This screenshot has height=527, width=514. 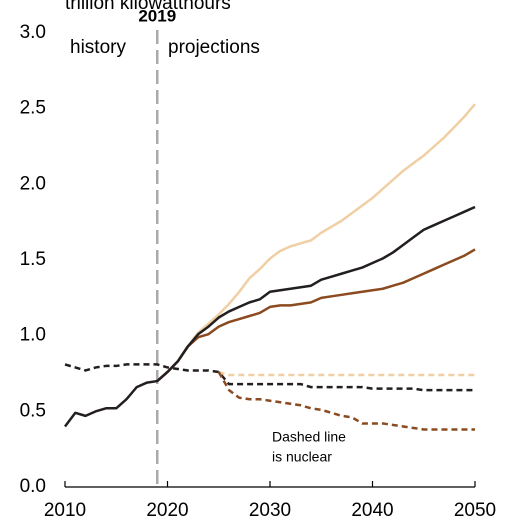 What do you see at coordinates (33, 259) in the screenshot?
I see `y-tick-label: 1.5` at bounding box center [33, 259].